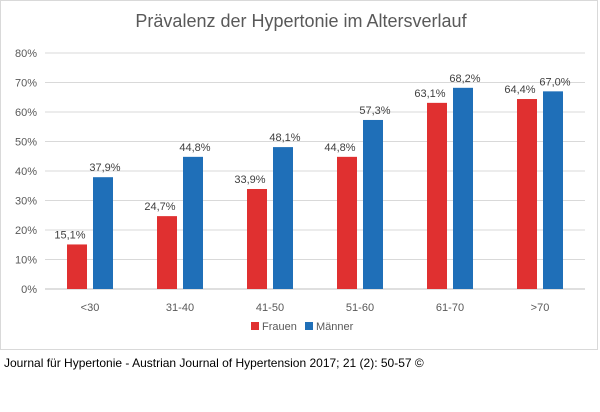 The height and width of the screenshot is (412, 600). What do you see at coordinates (26, 231) in the screenshot?
I see `y-tick-label: 20%` at bounding box center [26, 231].